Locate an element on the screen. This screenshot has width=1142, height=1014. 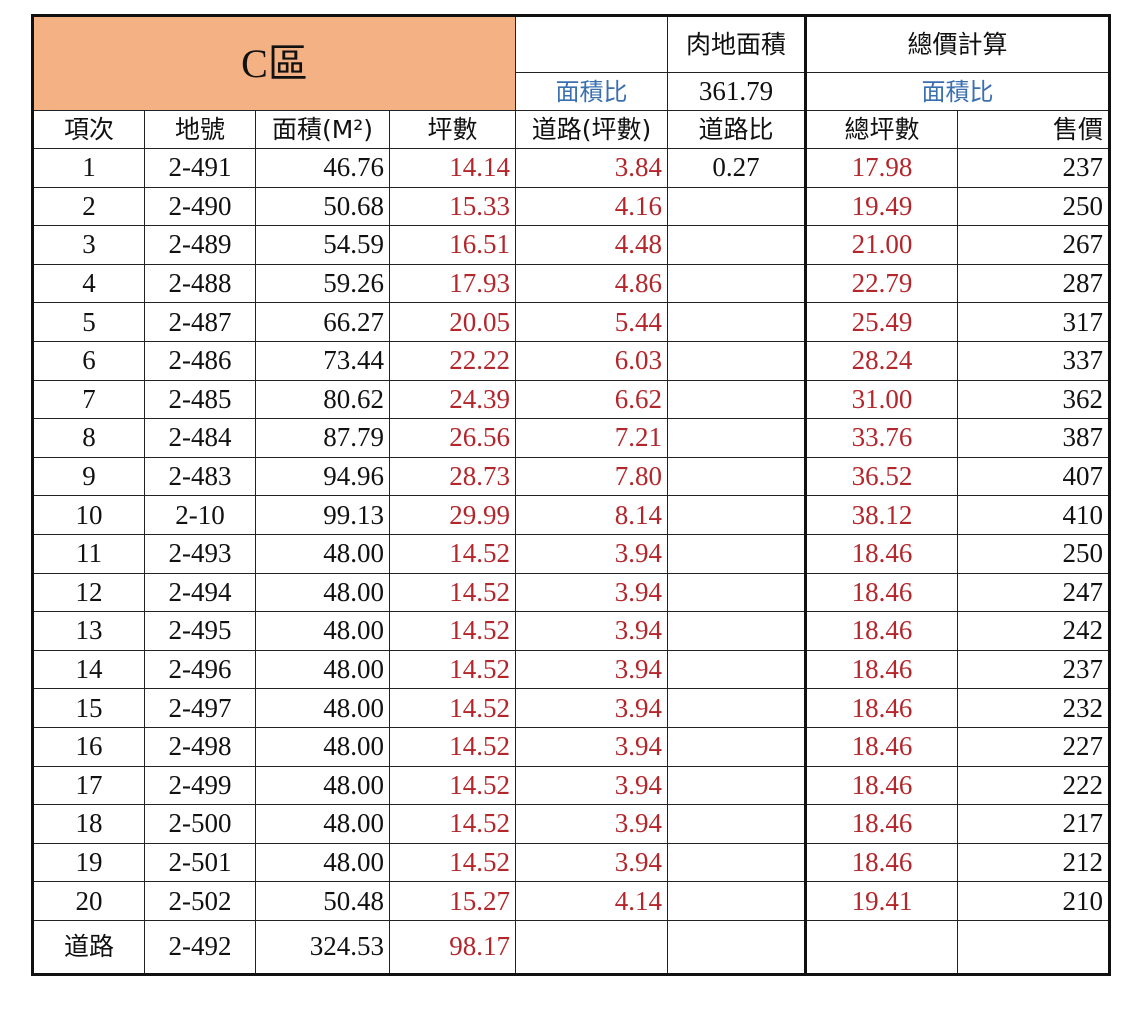
table-row: 6 2-486 73.44 22.22 6.03 28.24 337 is located at coordinates (571, 360).